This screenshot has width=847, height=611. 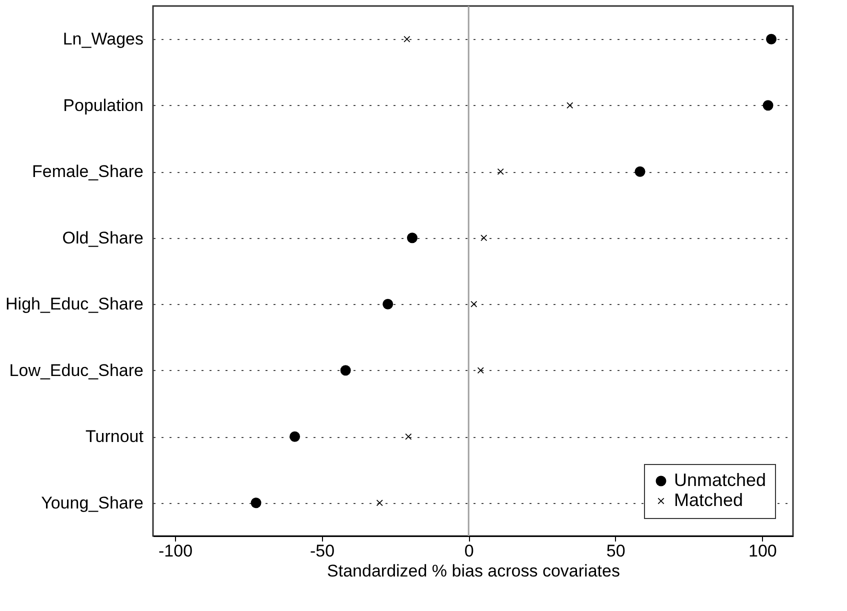 I want to click on y-tick-label: High_Educ_Share, so click(x=75, y=304).